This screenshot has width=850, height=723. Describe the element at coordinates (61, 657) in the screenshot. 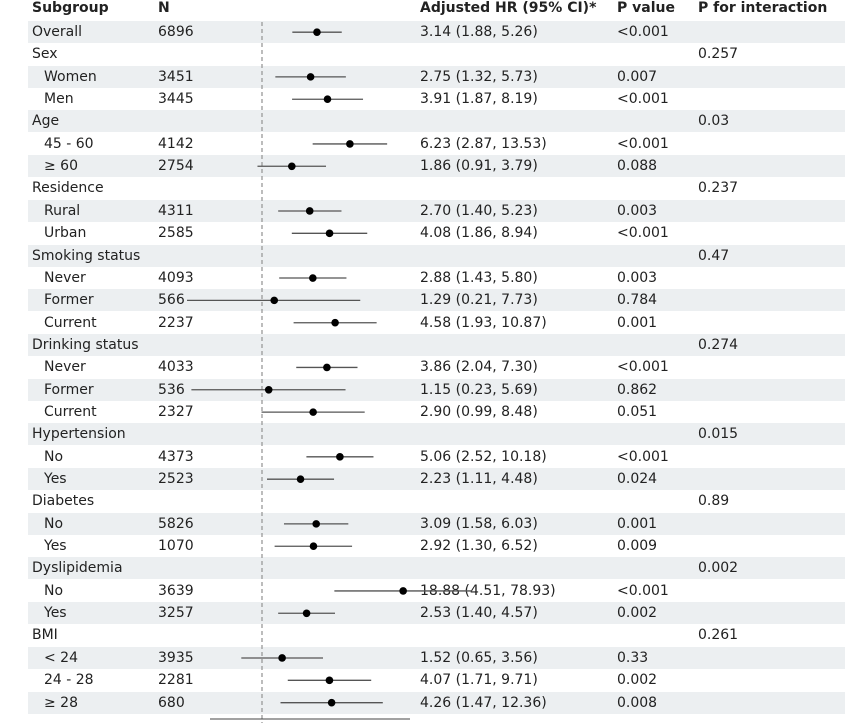

I see `subgroup-label: < 24` at that location.